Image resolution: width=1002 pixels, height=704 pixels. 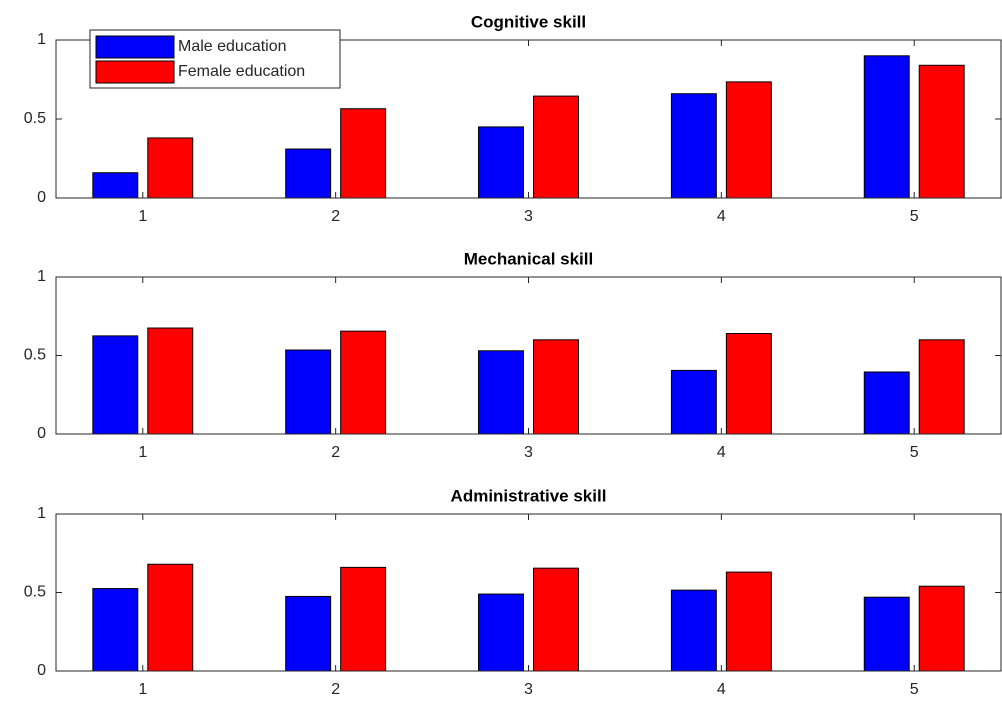 What do you see at coordinates (232, 46) in the screenshot?
I see `legend-label: Male education` at bounding box center [232, 46].